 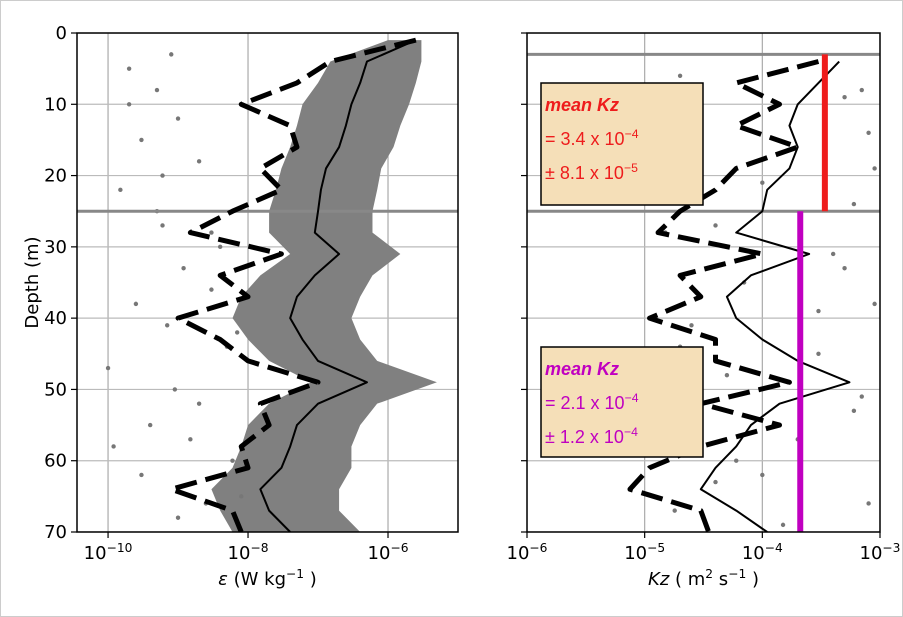 What do you see at coordinates (120, 548) in the screenshot?
I see `tick-exponent: −10` at bounding box center [120, 548].